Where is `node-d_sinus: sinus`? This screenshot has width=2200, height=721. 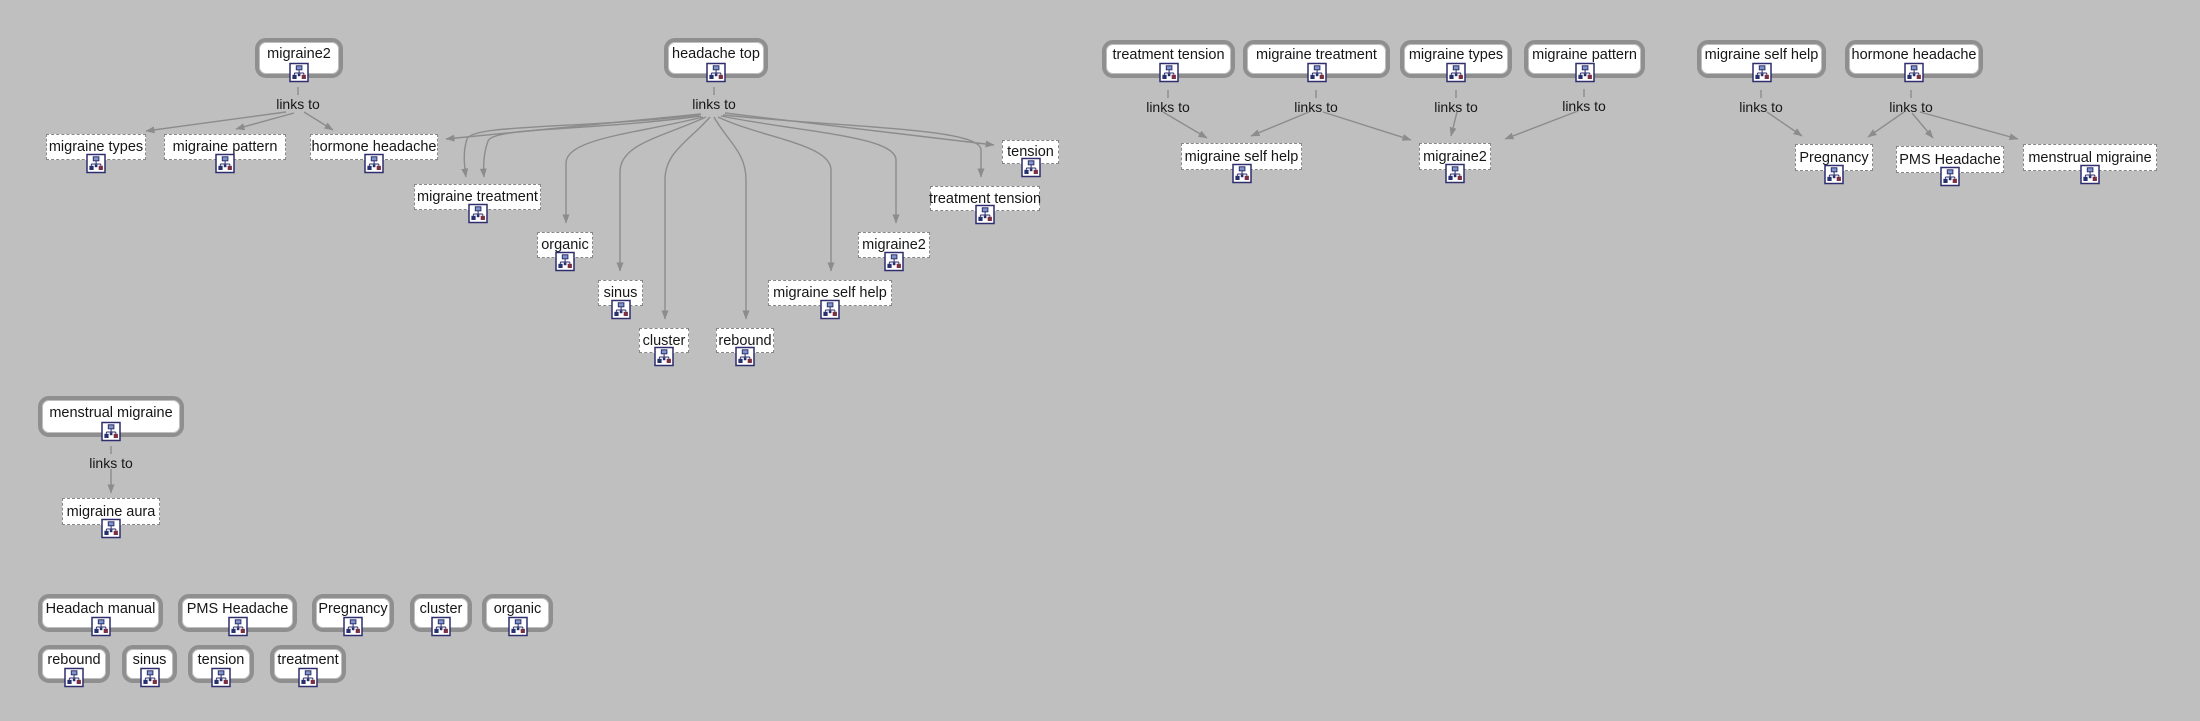
node-d_sinus: sinus is located at coordinates (620, 300).